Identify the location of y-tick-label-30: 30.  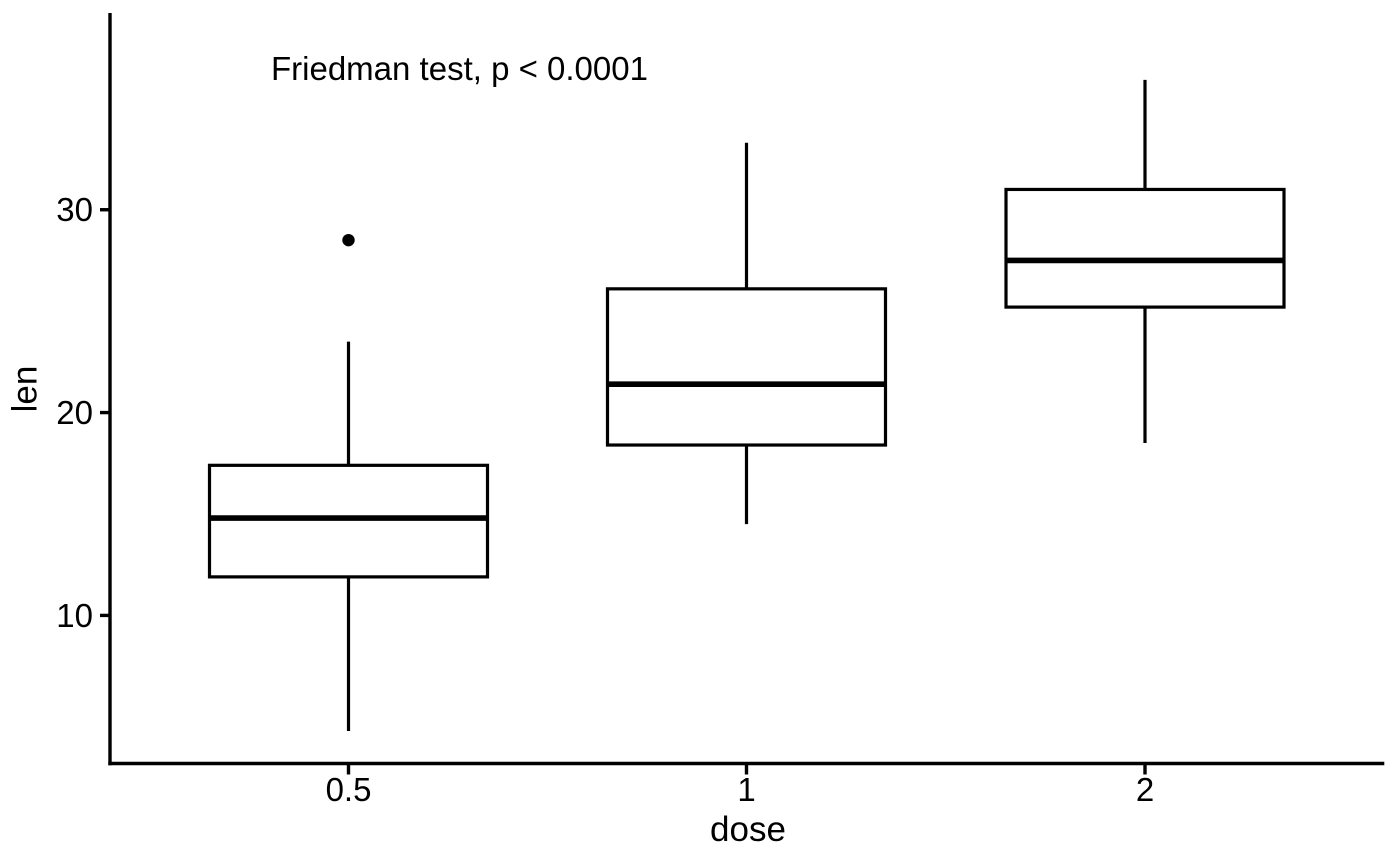
(74, 209).